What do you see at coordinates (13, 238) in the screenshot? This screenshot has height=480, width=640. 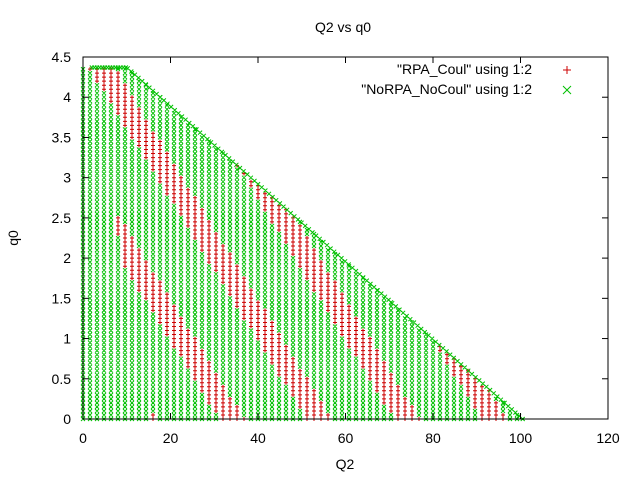 I see `y-axis-label: q0` at bounding box center [13, 238].